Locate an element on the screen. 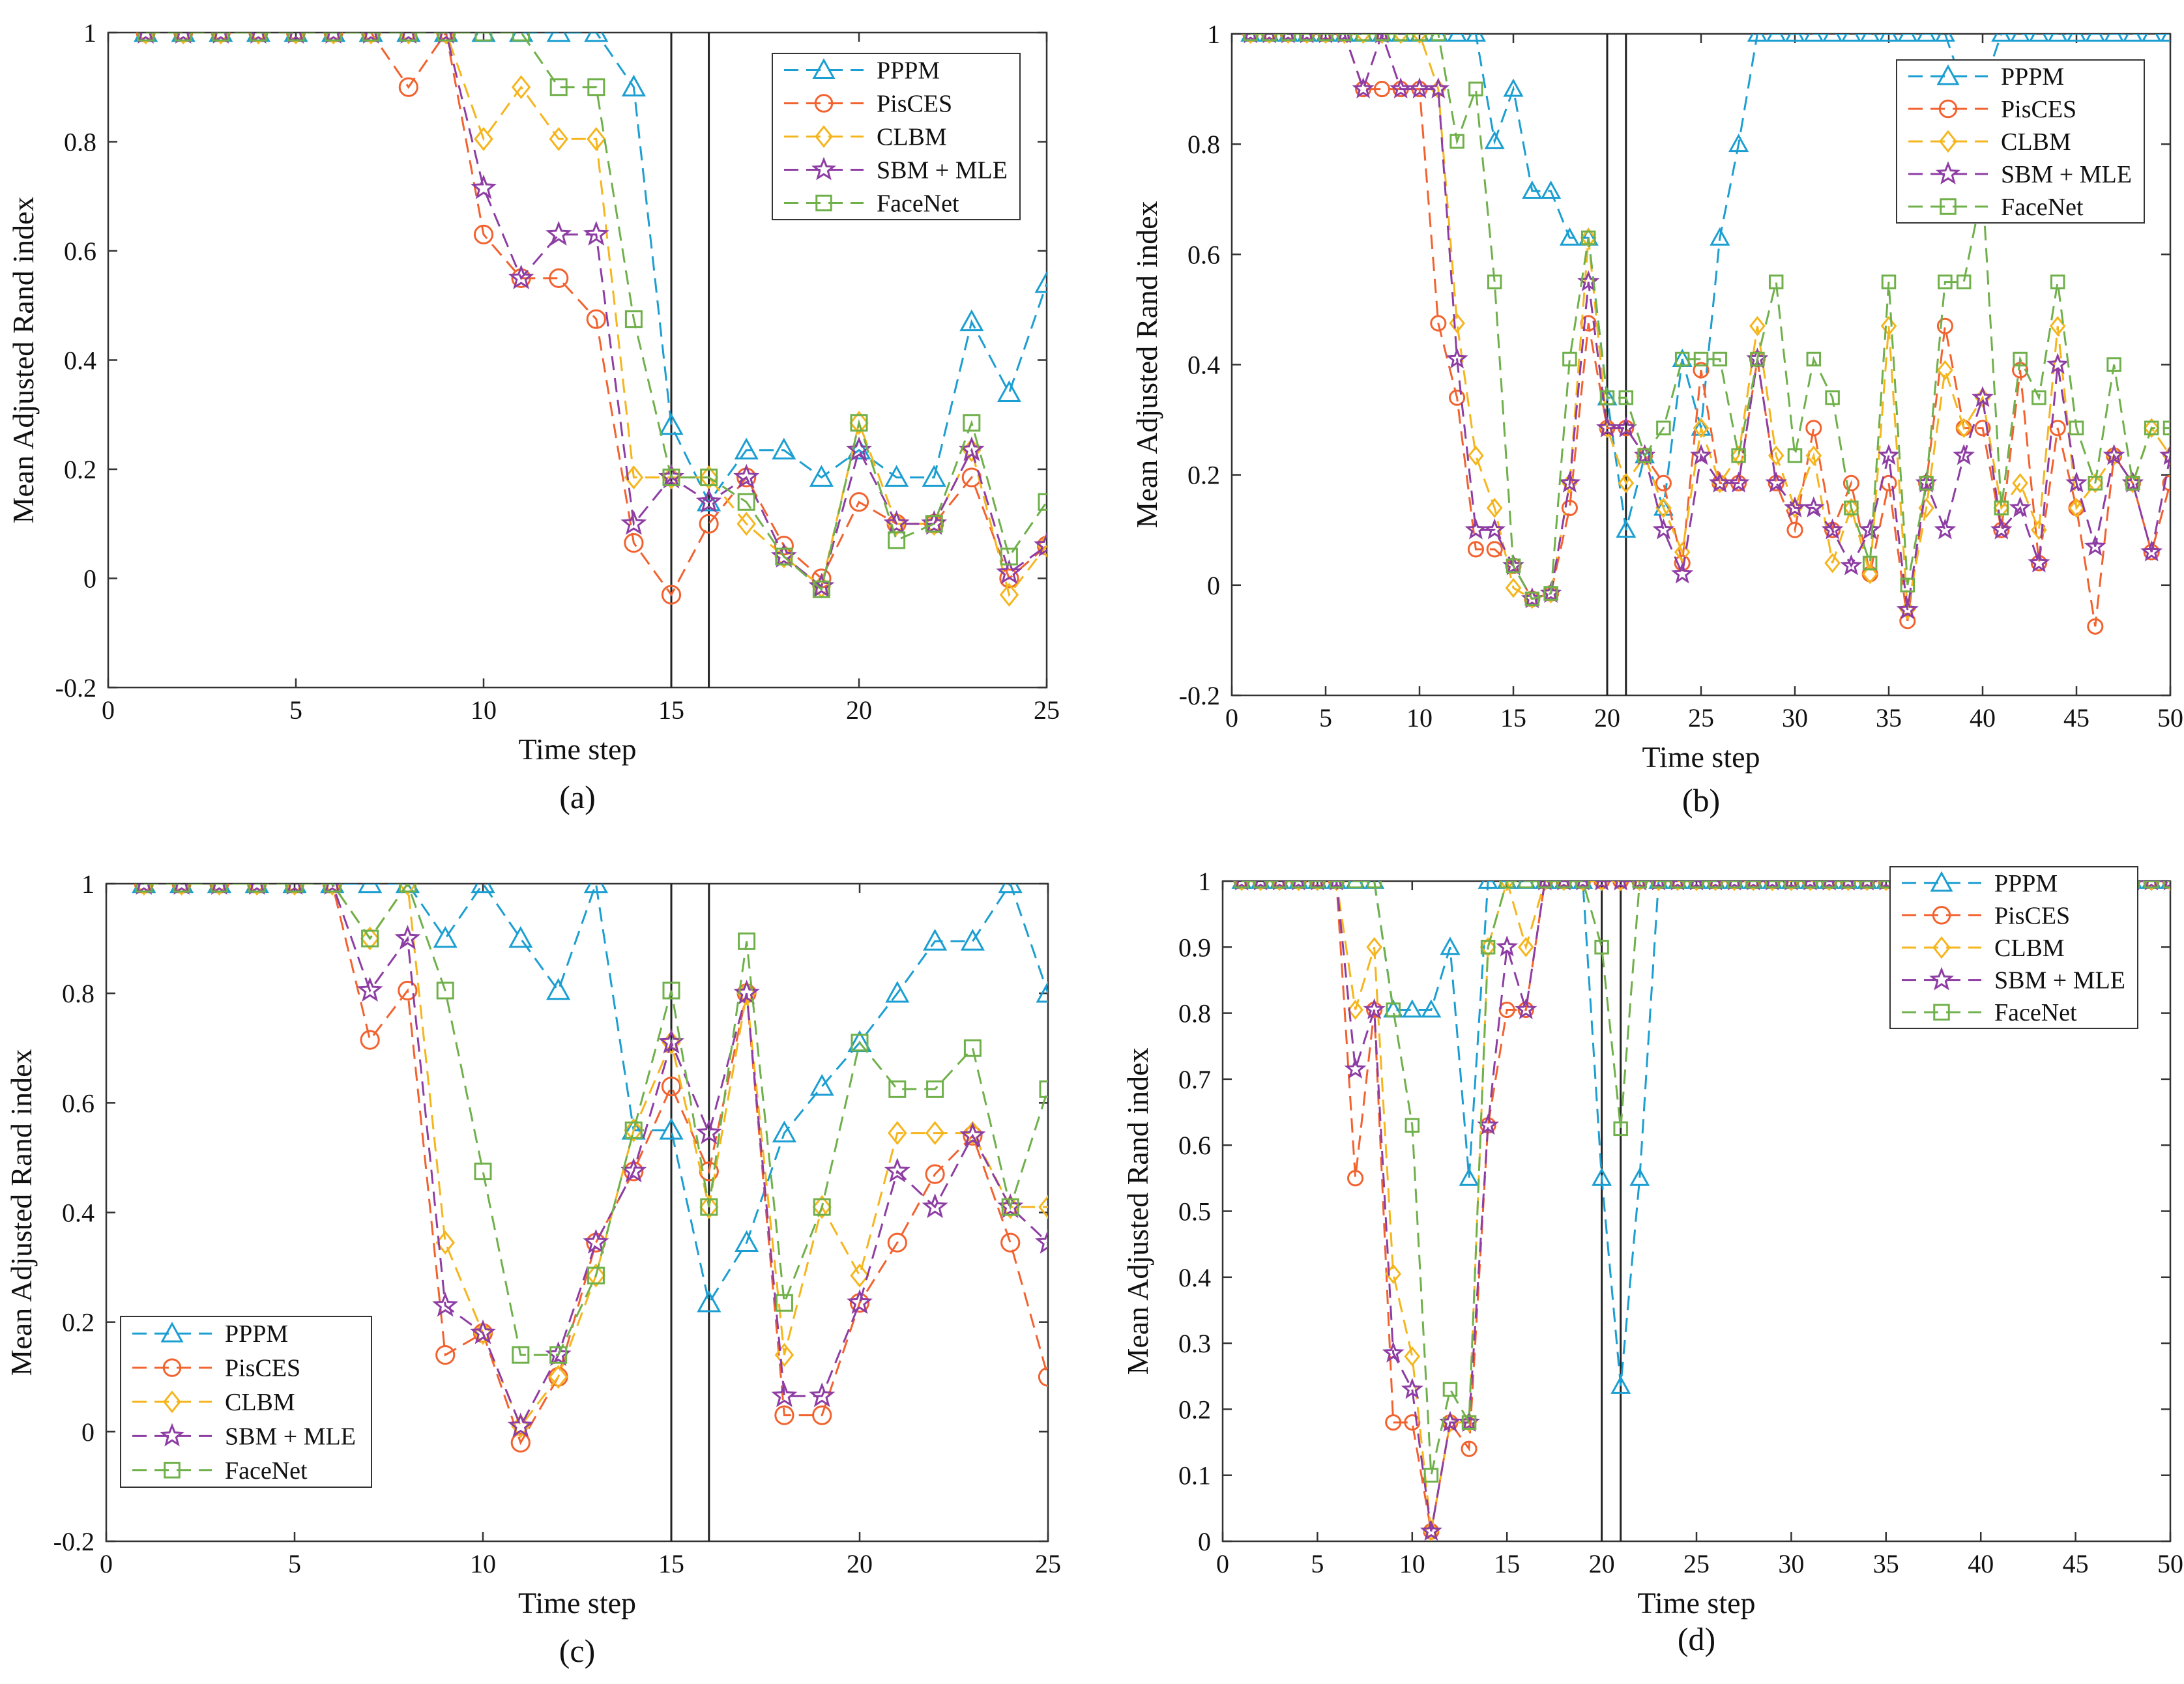 The image size is (2184, 1684). y-tick-label: 0.6 is located at coordinates (79, 1103).